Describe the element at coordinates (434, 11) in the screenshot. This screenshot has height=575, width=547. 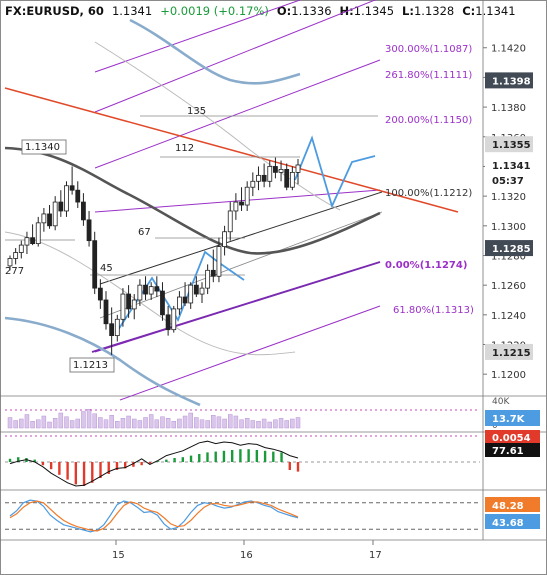
I see `low-value: 1.1328` at that location.